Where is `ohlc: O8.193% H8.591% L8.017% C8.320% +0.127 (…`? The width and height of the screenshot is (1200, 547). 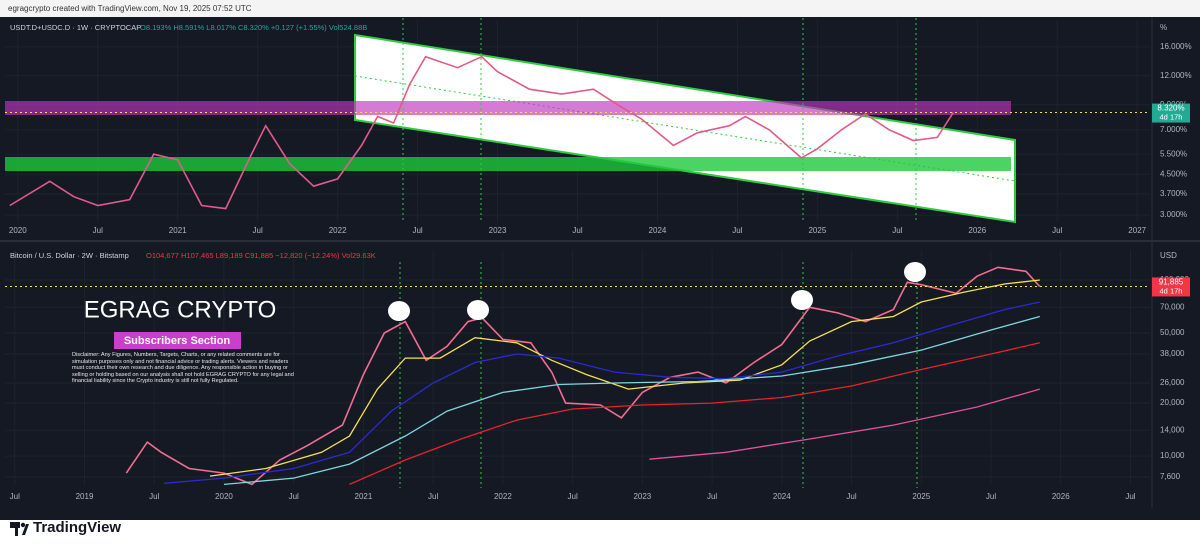 ohlc: O8.193% H8.591% L8.017% C8.320% +0.127 (… is located at coordinates (253, 27).